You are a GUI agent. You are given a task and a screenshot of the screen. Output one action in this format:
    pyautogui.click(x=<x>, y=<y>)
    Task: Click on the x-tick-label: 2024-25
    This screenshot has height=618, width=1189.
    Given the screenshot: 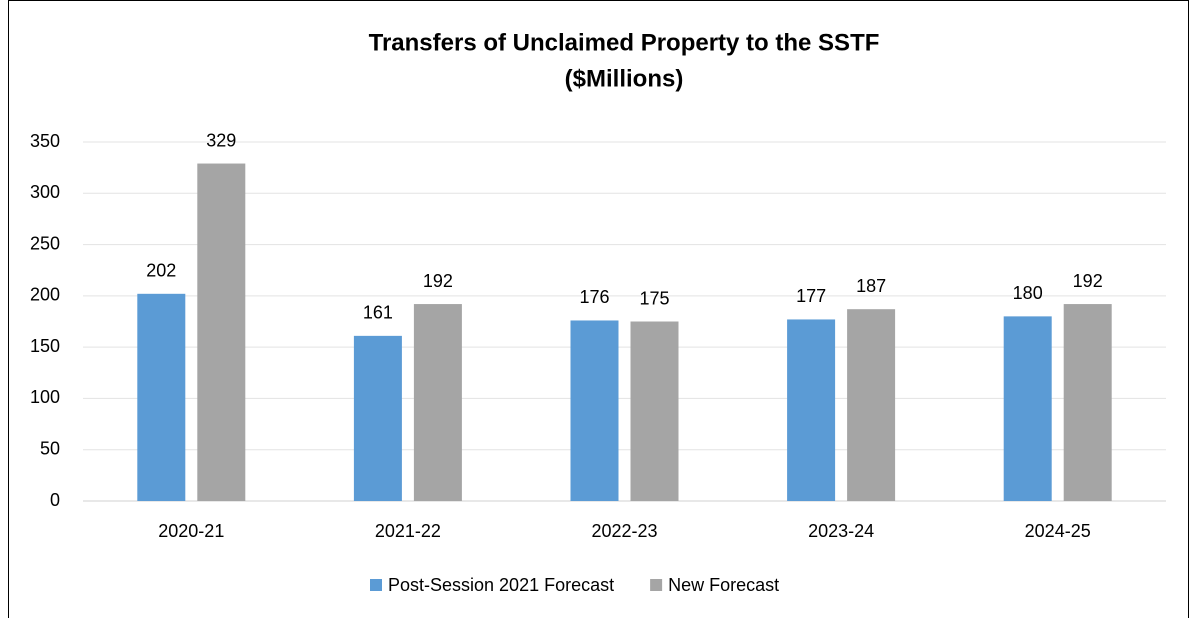 What is the action you would take?
    pyautogui.click(x=1058, y=531)
    